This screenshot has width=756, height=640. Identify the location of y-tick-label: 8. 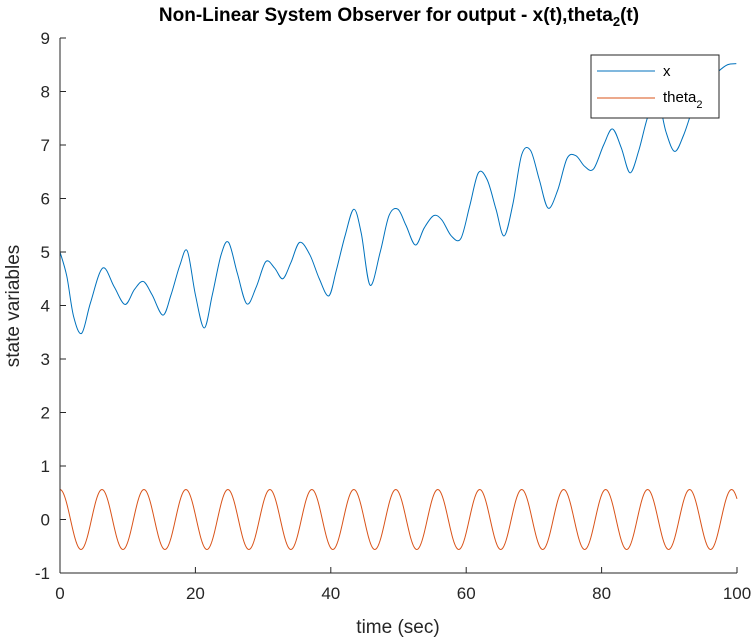
(45, 92).